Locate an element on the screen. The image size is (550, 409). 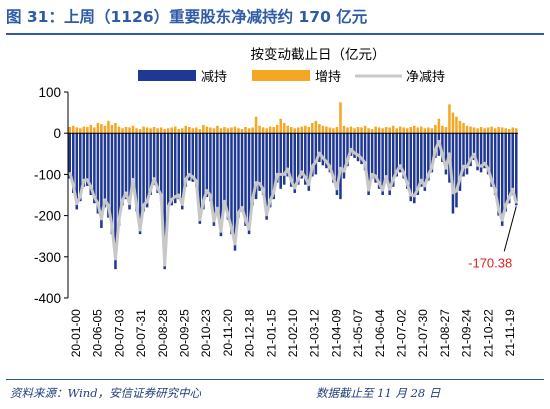
legend-increase-swatch is located at coordinates (281, 75).